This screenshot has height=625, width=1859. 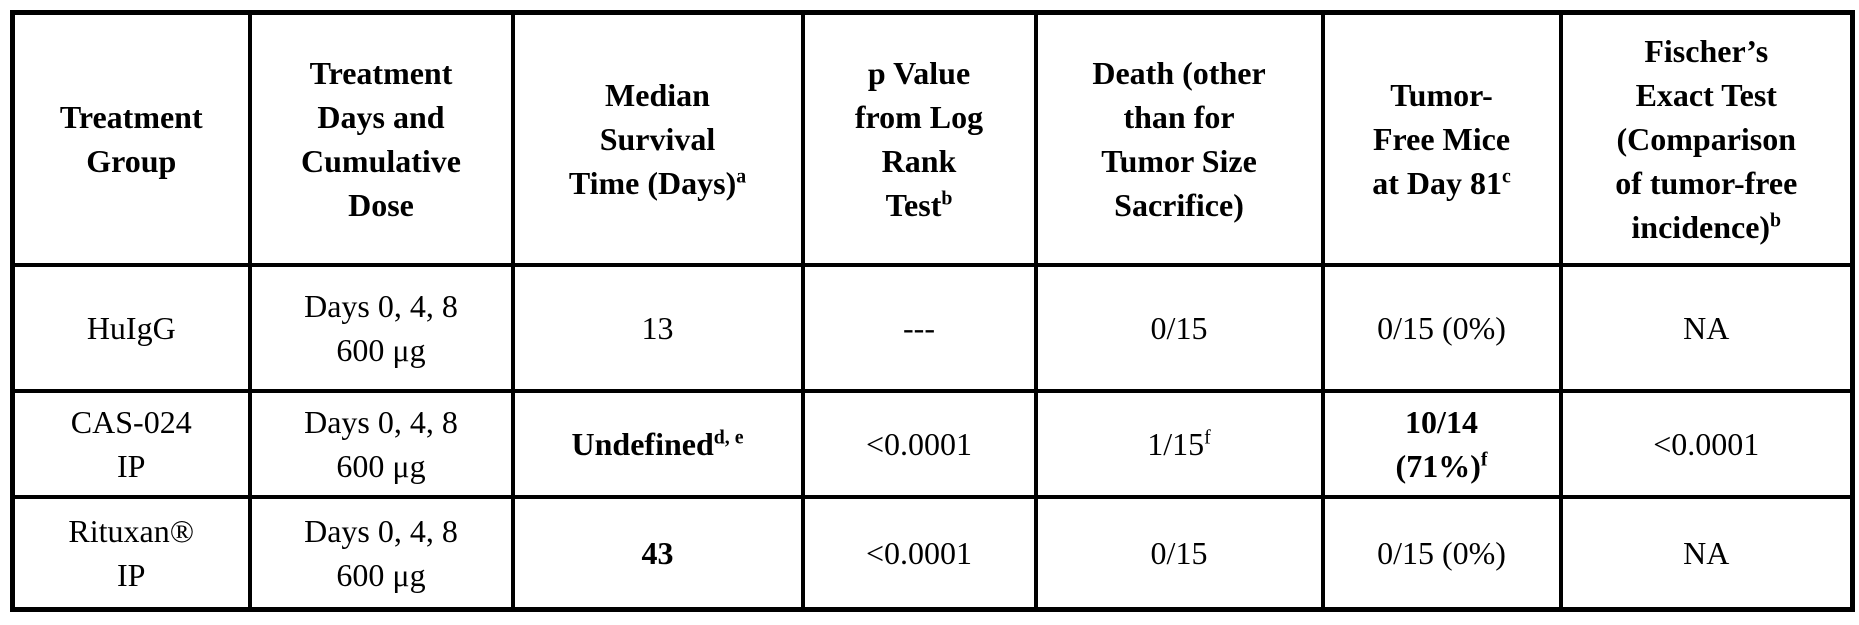 What do you see at coordinates (657, 182) in the screenshot?
I see `cell-line: Time (Days)a` at bounding box center [657, 182].